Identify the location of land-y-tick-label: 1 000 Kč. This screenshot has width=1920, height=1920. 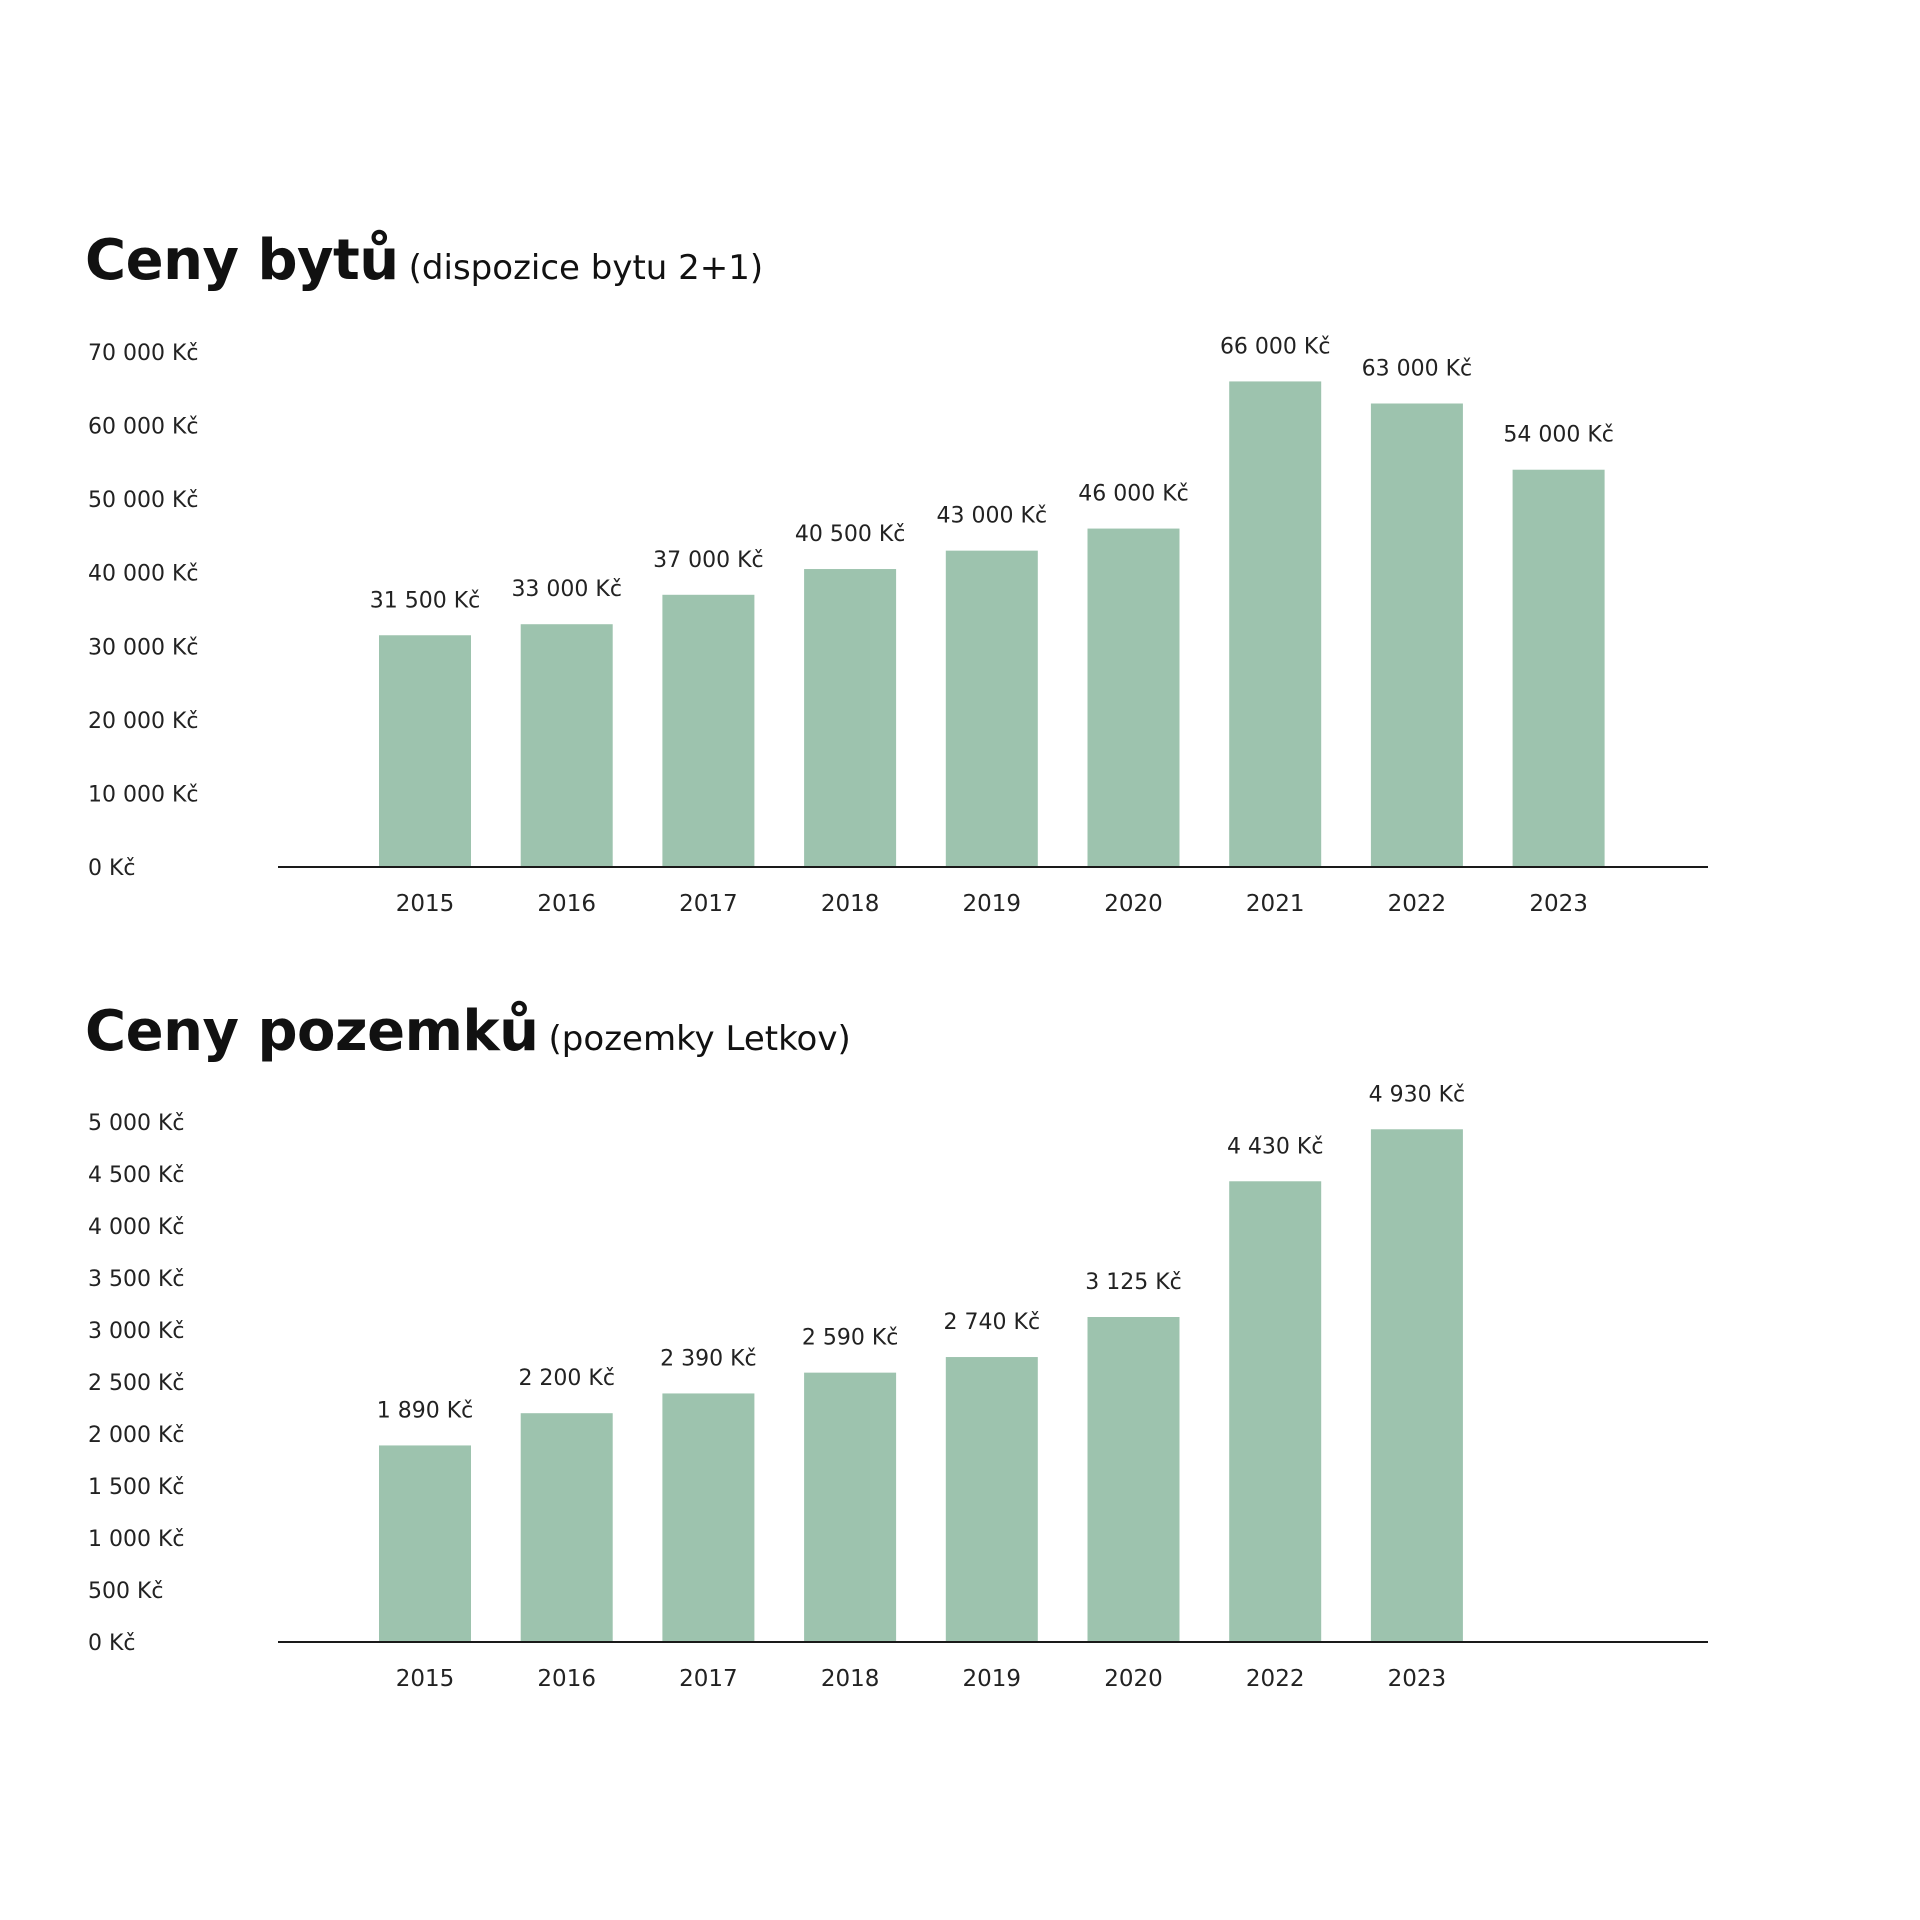
(136, 1539).